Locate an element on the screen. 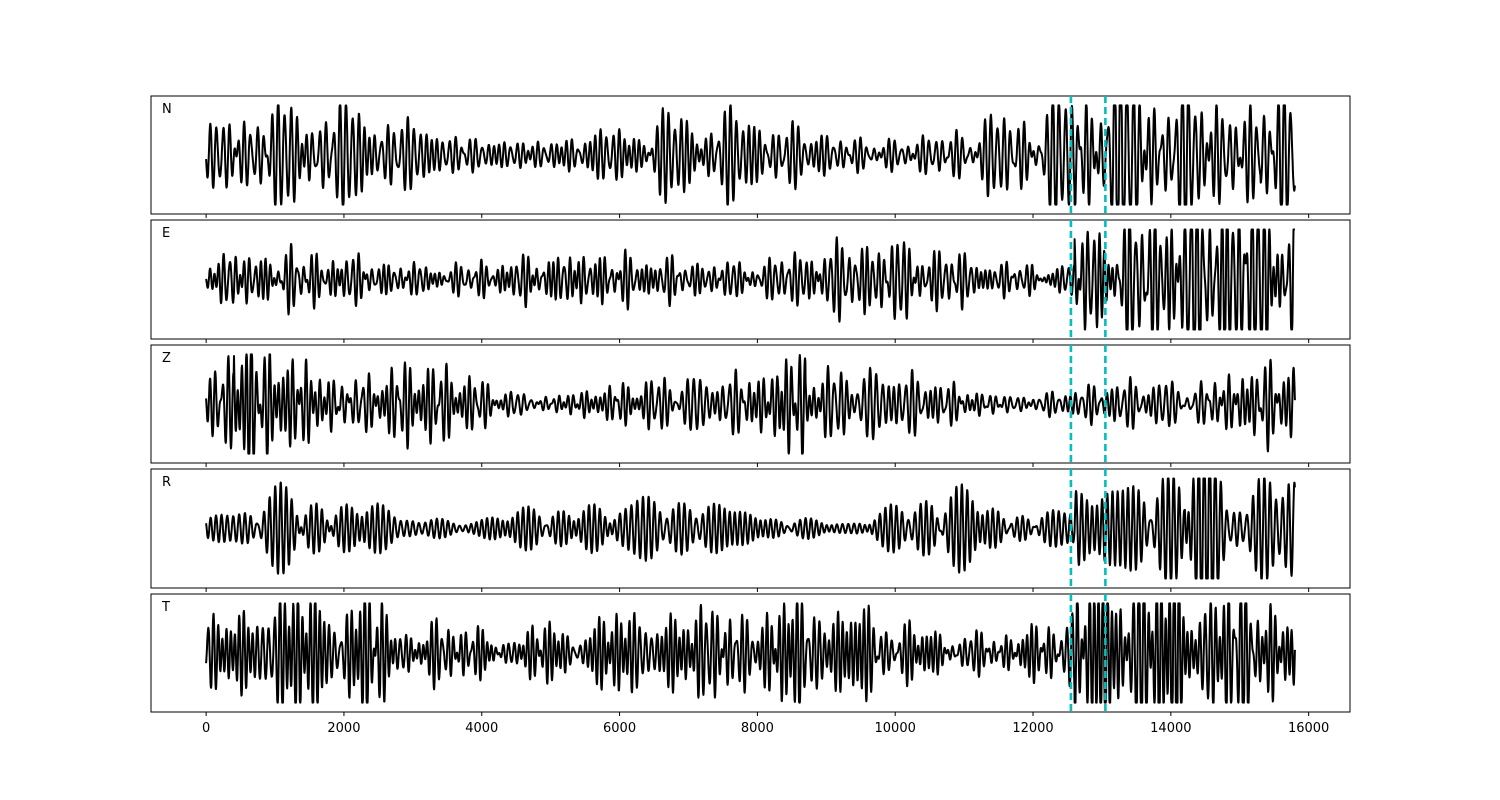 This screenshot has height=800, width=1500. trace-z is located at coordinates (750, 404).